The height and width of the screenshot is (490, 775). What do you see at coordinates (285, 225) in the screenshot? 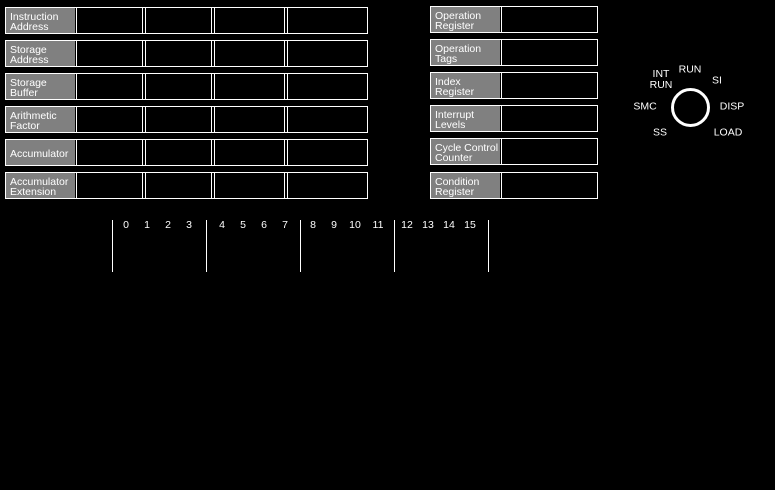
I see `bit-label: 7` at bounding box center [285, 225].